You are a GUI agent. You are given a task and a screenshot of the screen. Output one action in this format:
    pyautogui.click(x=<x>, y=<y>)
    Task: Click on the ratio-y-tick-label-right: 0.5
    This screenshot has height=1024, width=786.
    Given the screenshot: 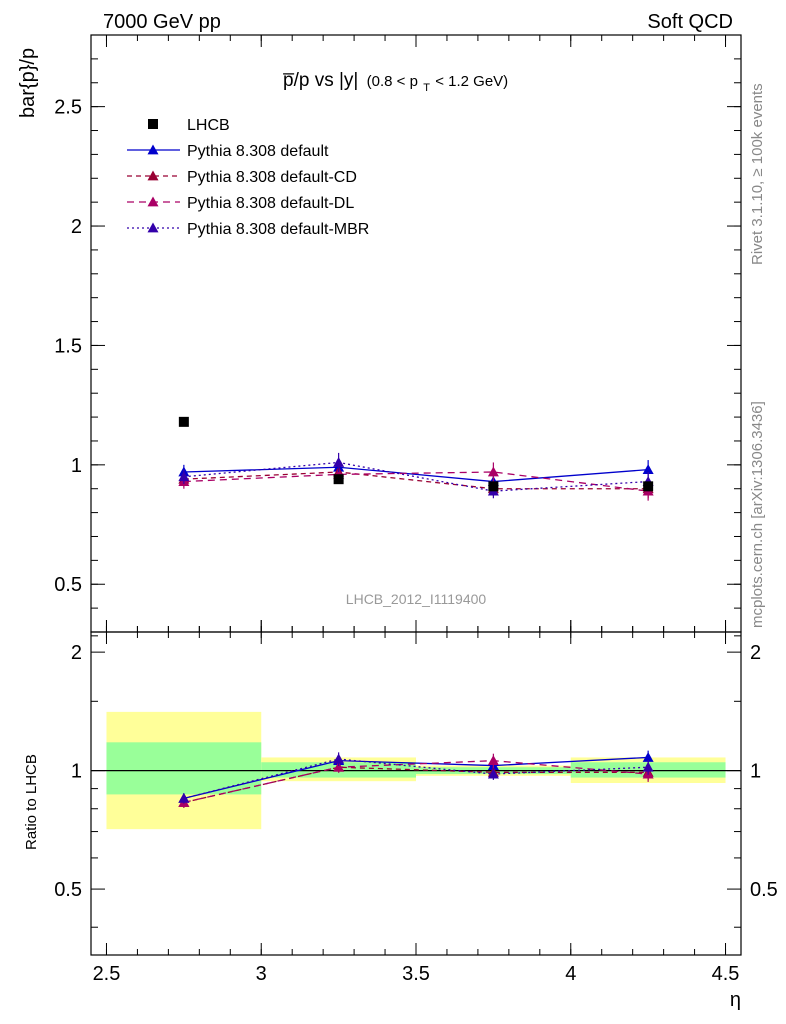 What is the action you would take?
    pyautogui.click(x=764, y=890)
    